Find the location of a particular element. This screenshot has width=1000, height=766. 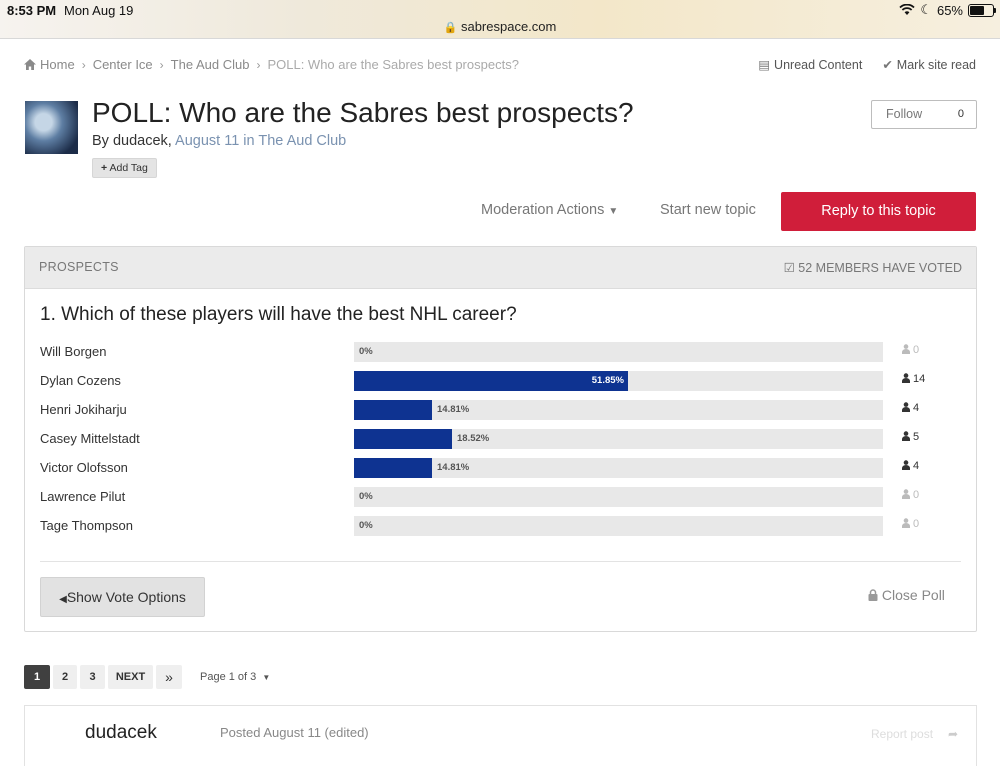

poll-percent-label: 51.85% is located at coordinates (607, 380).